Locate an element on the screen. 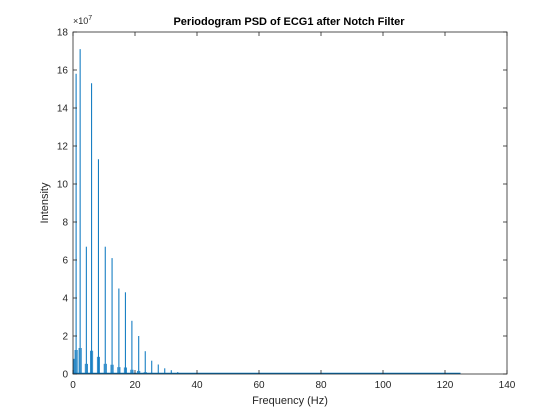  x-axis-label: Frequency (Hz) is located at coordinates (290, 401).